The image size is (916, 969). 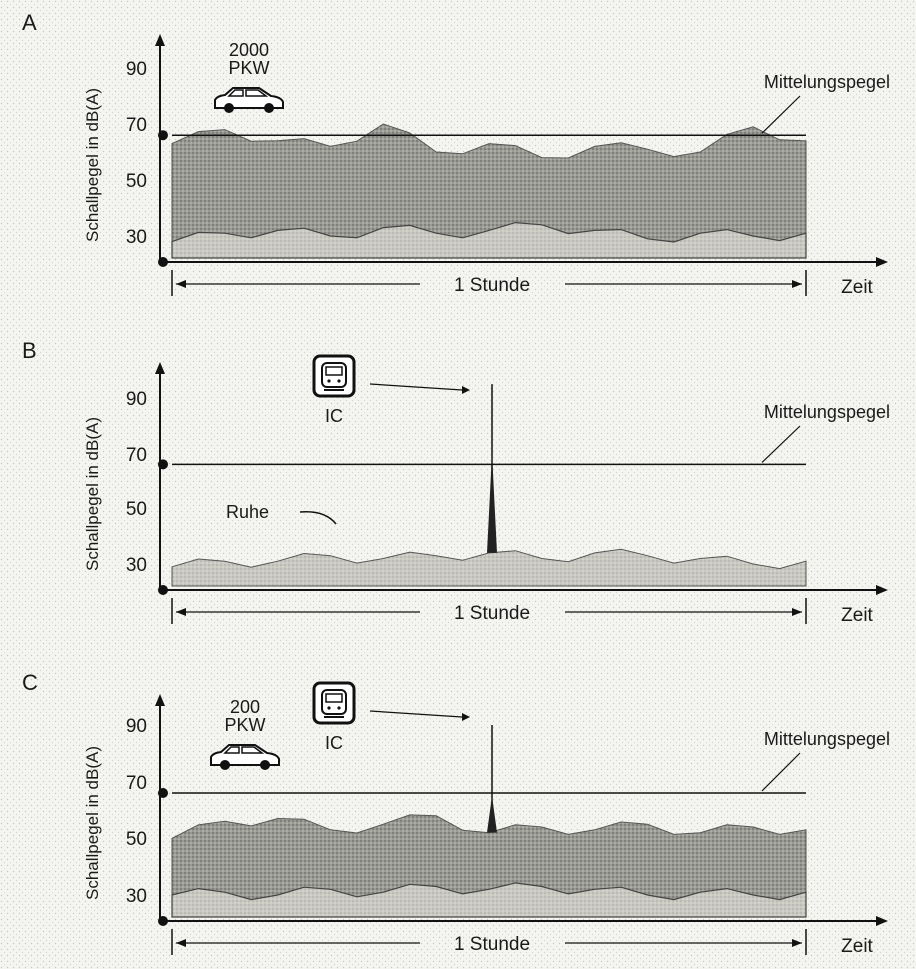 I want to click on vehicle-count-label: 2000, so click(x=249, y=50).